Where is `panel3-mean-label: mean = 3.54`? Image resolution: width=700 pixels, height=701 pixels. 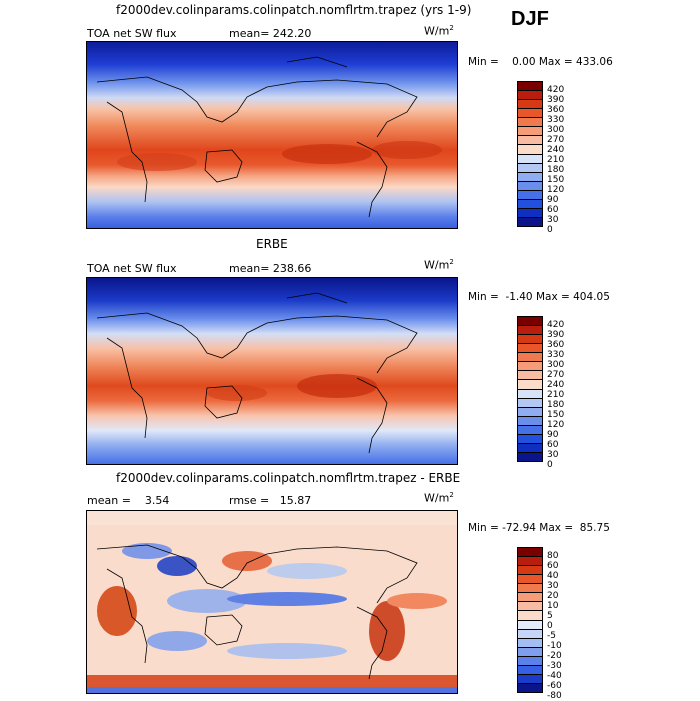 panel3-mean-label: mean = 3.54 is located at coordinates (128, 500).